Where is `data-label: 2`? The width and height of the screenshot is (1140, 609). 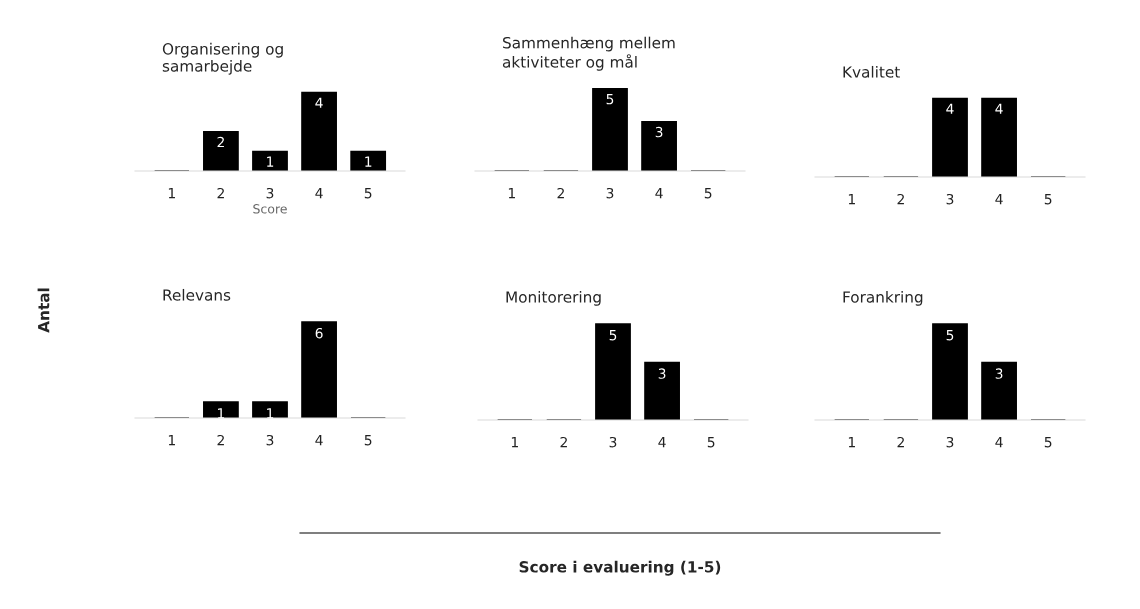
data-label: 2 is located at coordinates (220, 142).